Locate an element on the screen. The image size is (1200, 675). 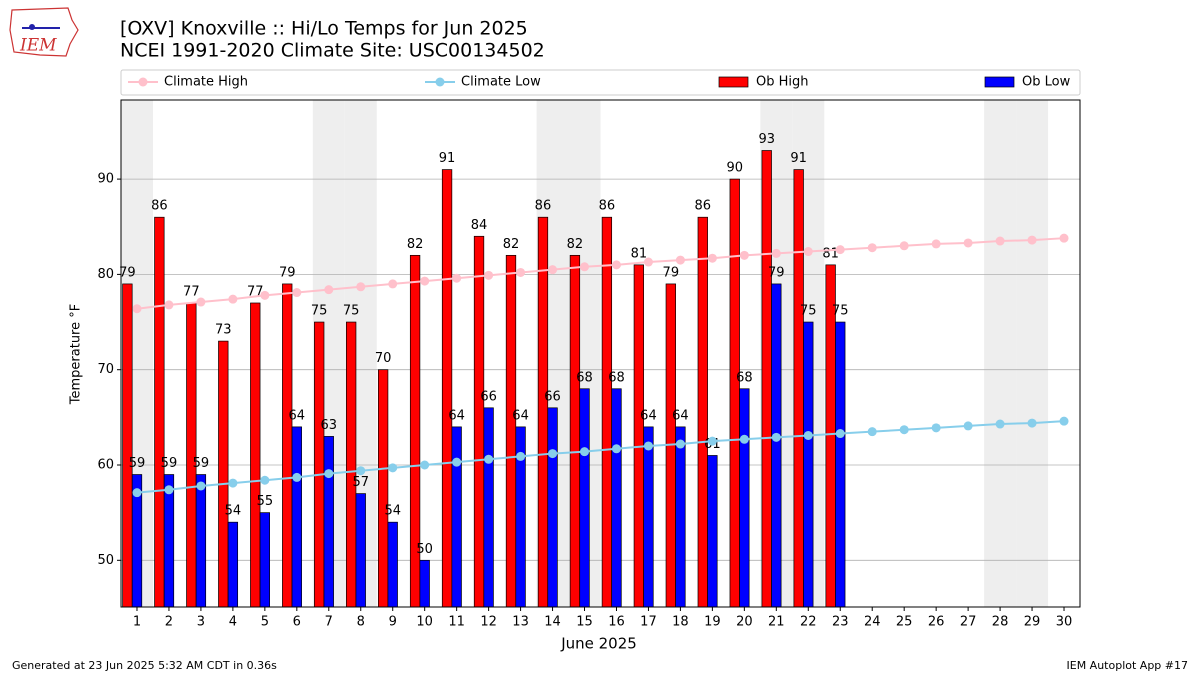
bar-value-label: 50 is located at coordinates (424, 549).